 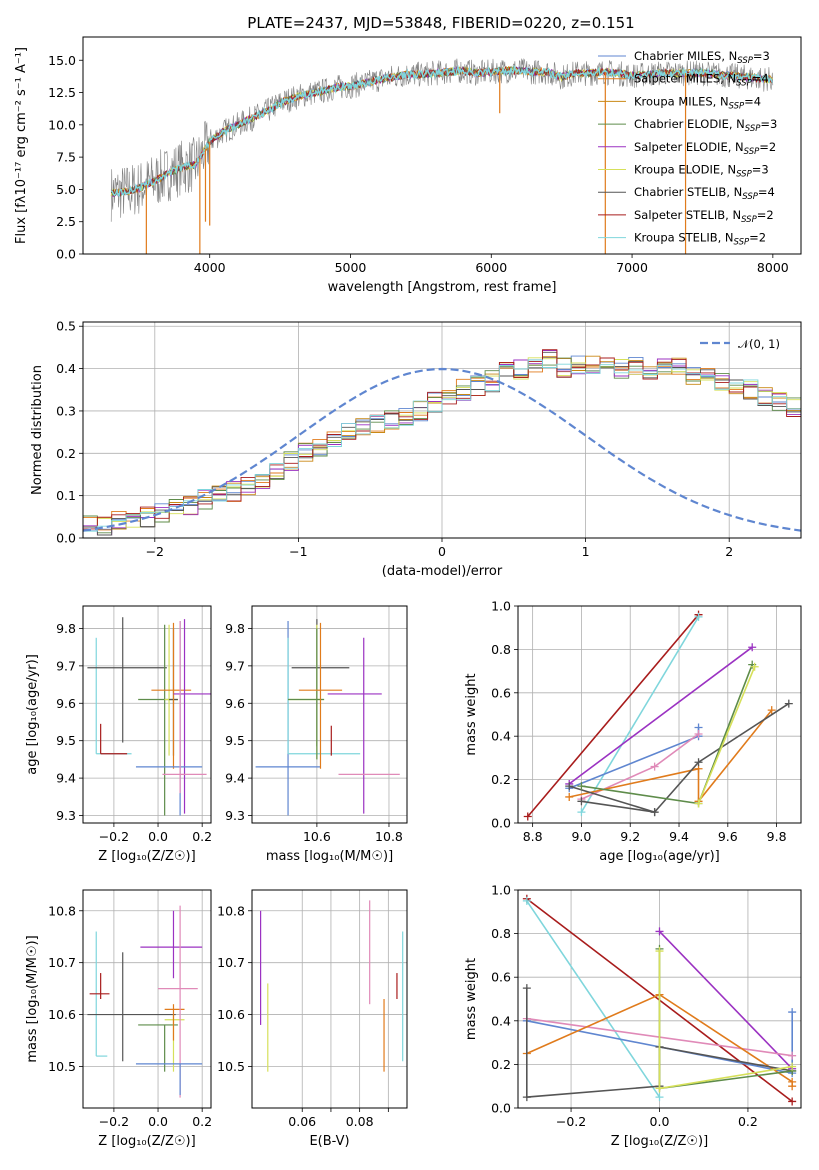 I want to click on legend-entry: Kroupa MILES, NSSP=4, so click(x=697, y=102).